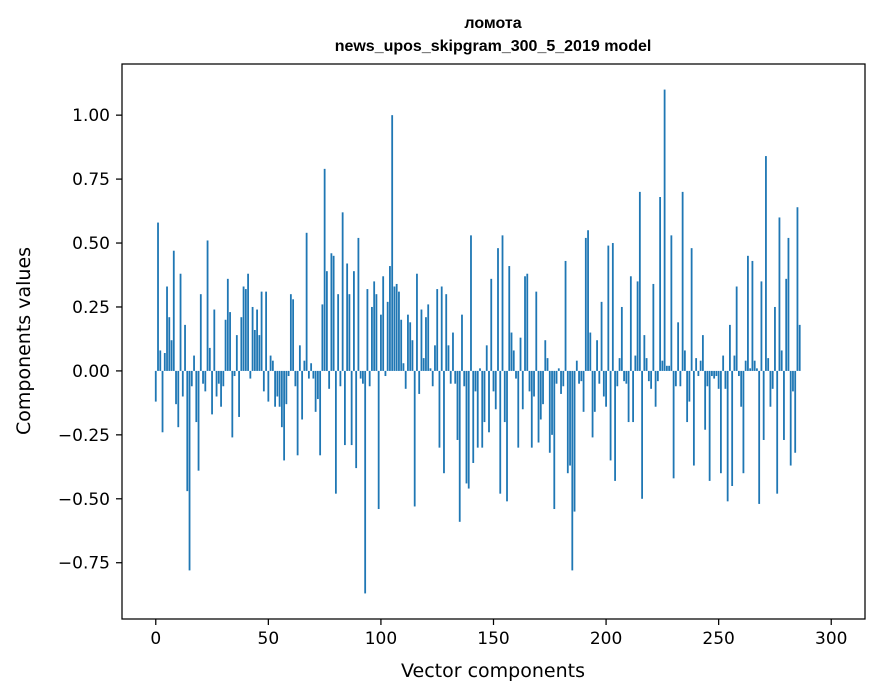 The height and width of the screenshot is (696, 880). What do you see at coordinates (606, 639) in the screenshot?
I see `x-tick-label: 200` at bounding box center [606, 639].